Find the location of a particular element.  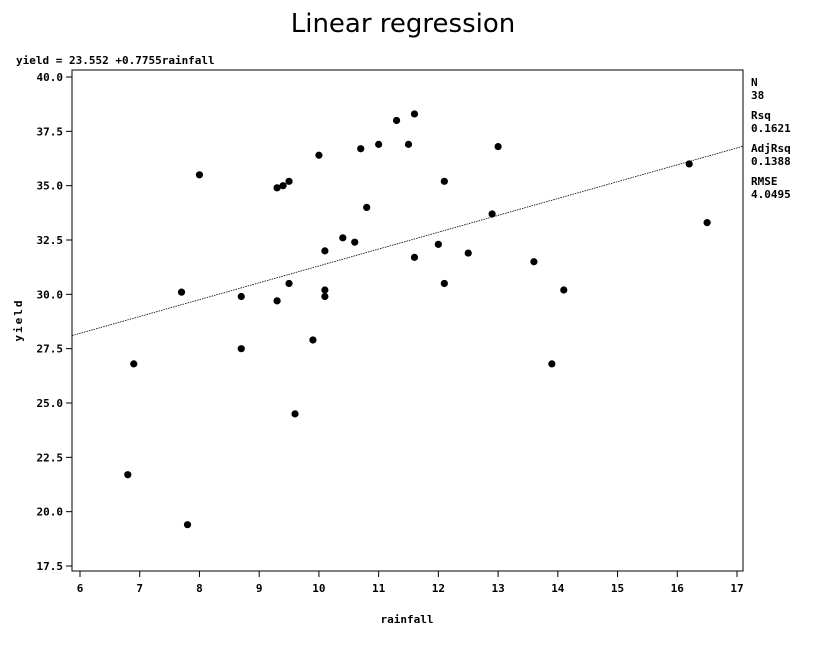

y-axis-label: yield is located at coordinates (18, 319).